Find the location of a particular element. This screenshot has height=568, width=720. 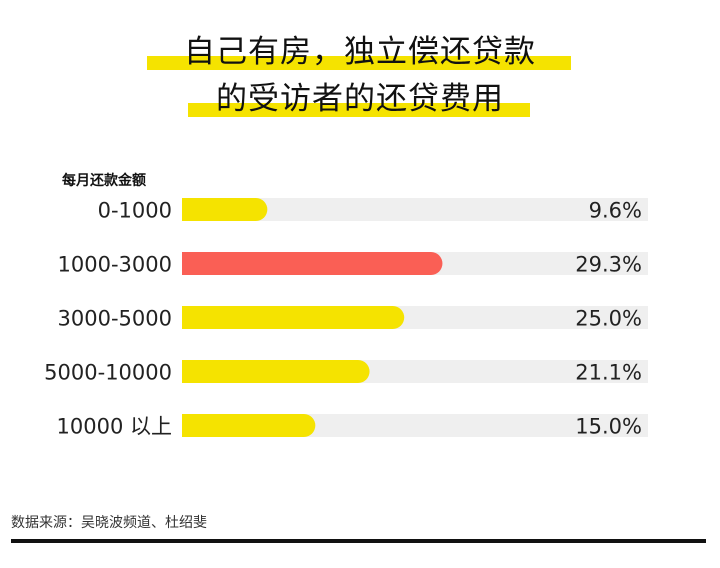

title-text-1: 自己有房，独立偿还贷款 is located at coordinates (360, 52).